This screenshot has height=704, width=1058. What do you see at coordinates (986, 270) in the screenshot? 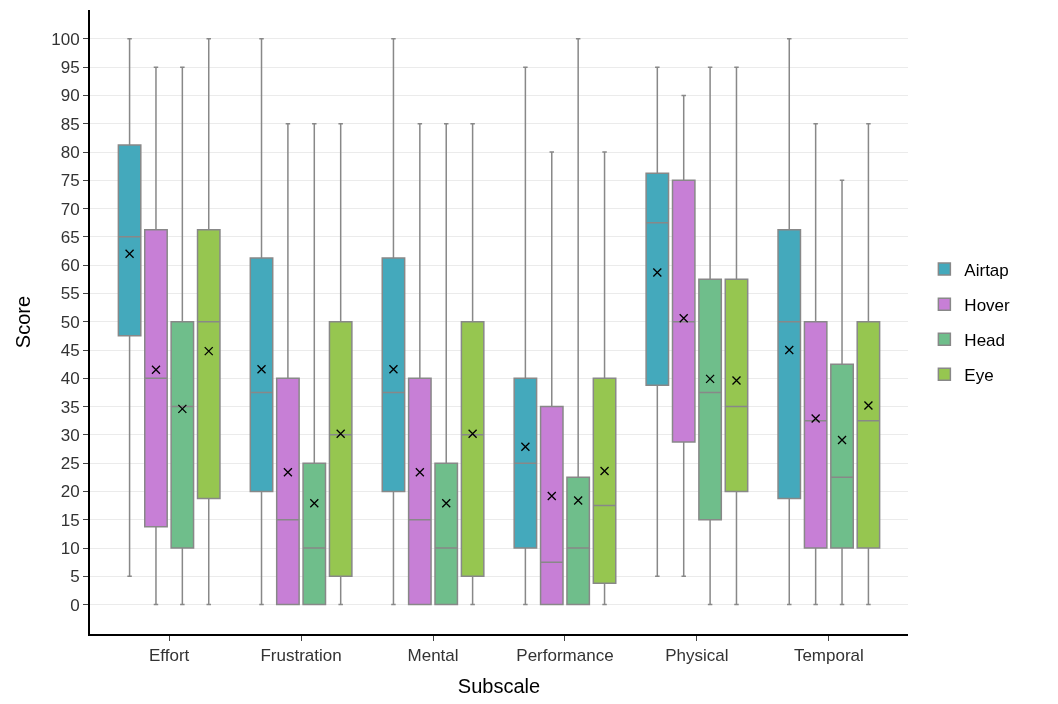
I see `legend-label: Airtap` at bounding box center [986, 270].